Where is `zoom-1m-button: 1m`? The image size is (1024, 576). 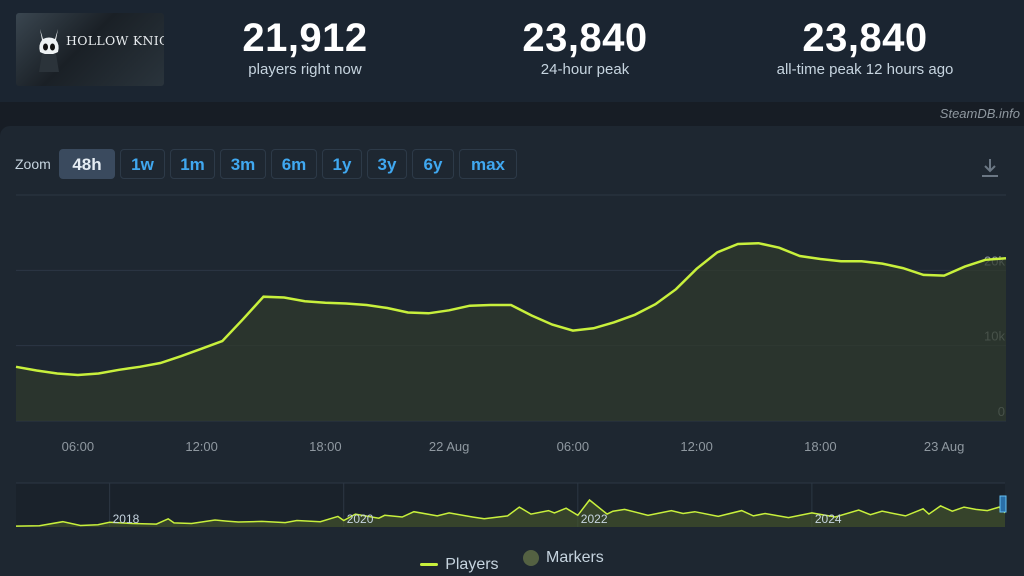 zoom-1m-button: 1m is located at coordinates (192, 164).